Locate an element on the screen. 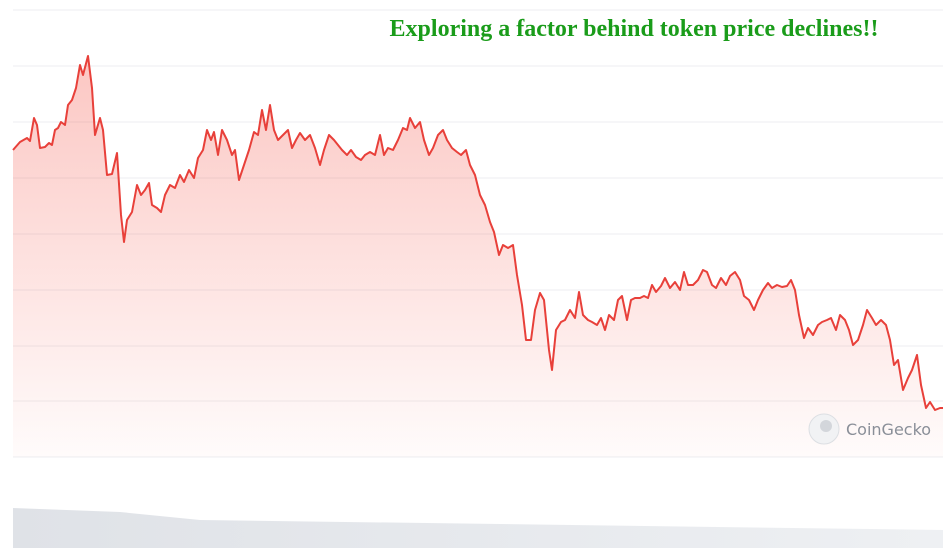 The height and width of the screenshot is (548, 947). logo-eye is located at coordinates (826, 426).